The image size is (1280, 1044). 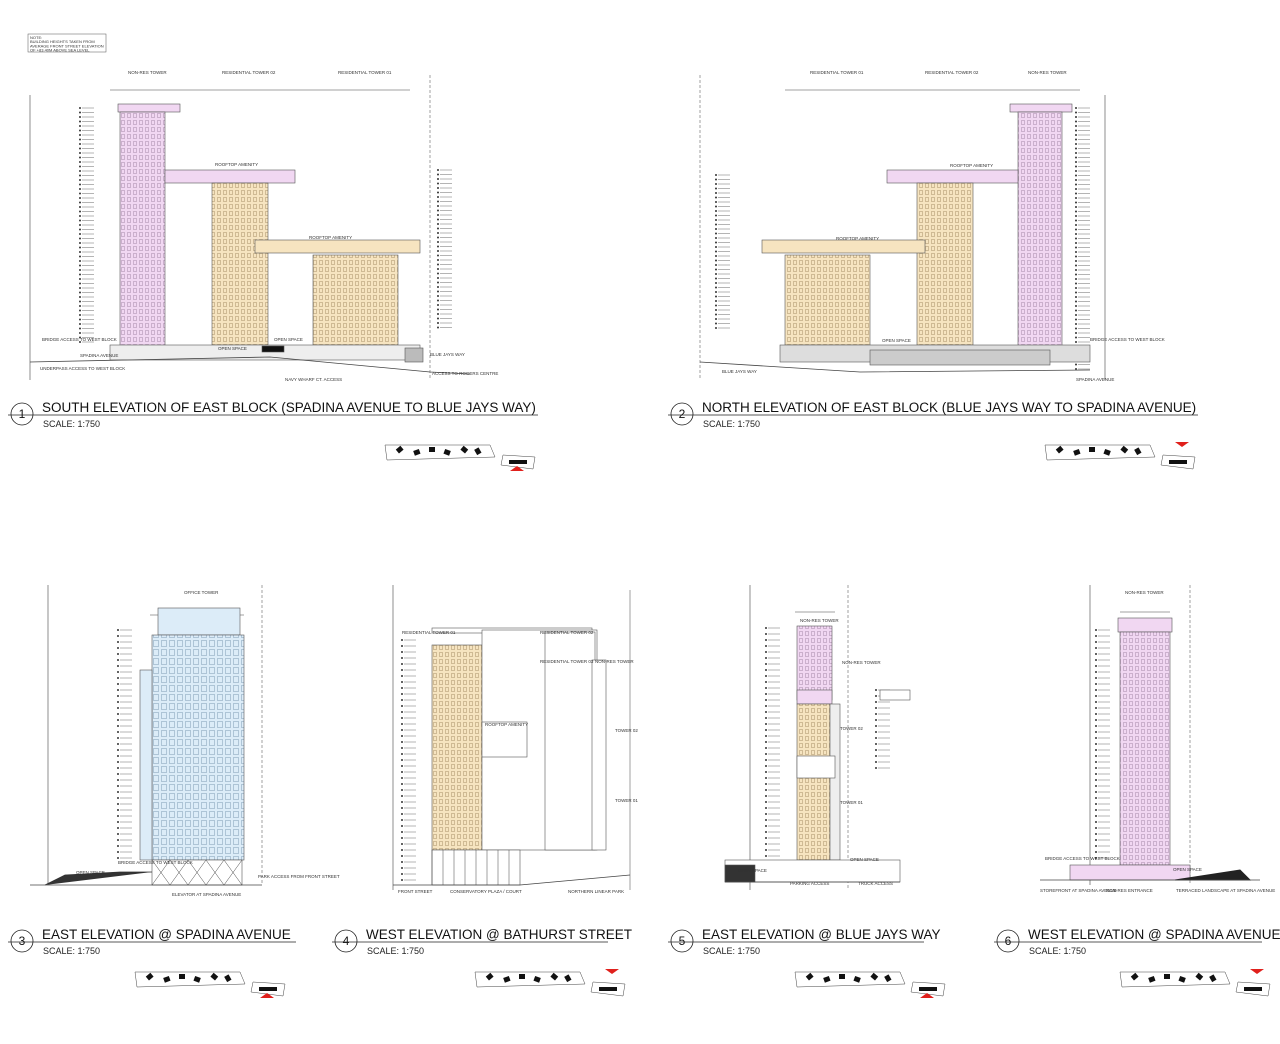 What do you see at coordinates (739, 371) in the screenshot?
I see `callout-label: BLUE JAYS WAY` at bounding box center [739, 371].